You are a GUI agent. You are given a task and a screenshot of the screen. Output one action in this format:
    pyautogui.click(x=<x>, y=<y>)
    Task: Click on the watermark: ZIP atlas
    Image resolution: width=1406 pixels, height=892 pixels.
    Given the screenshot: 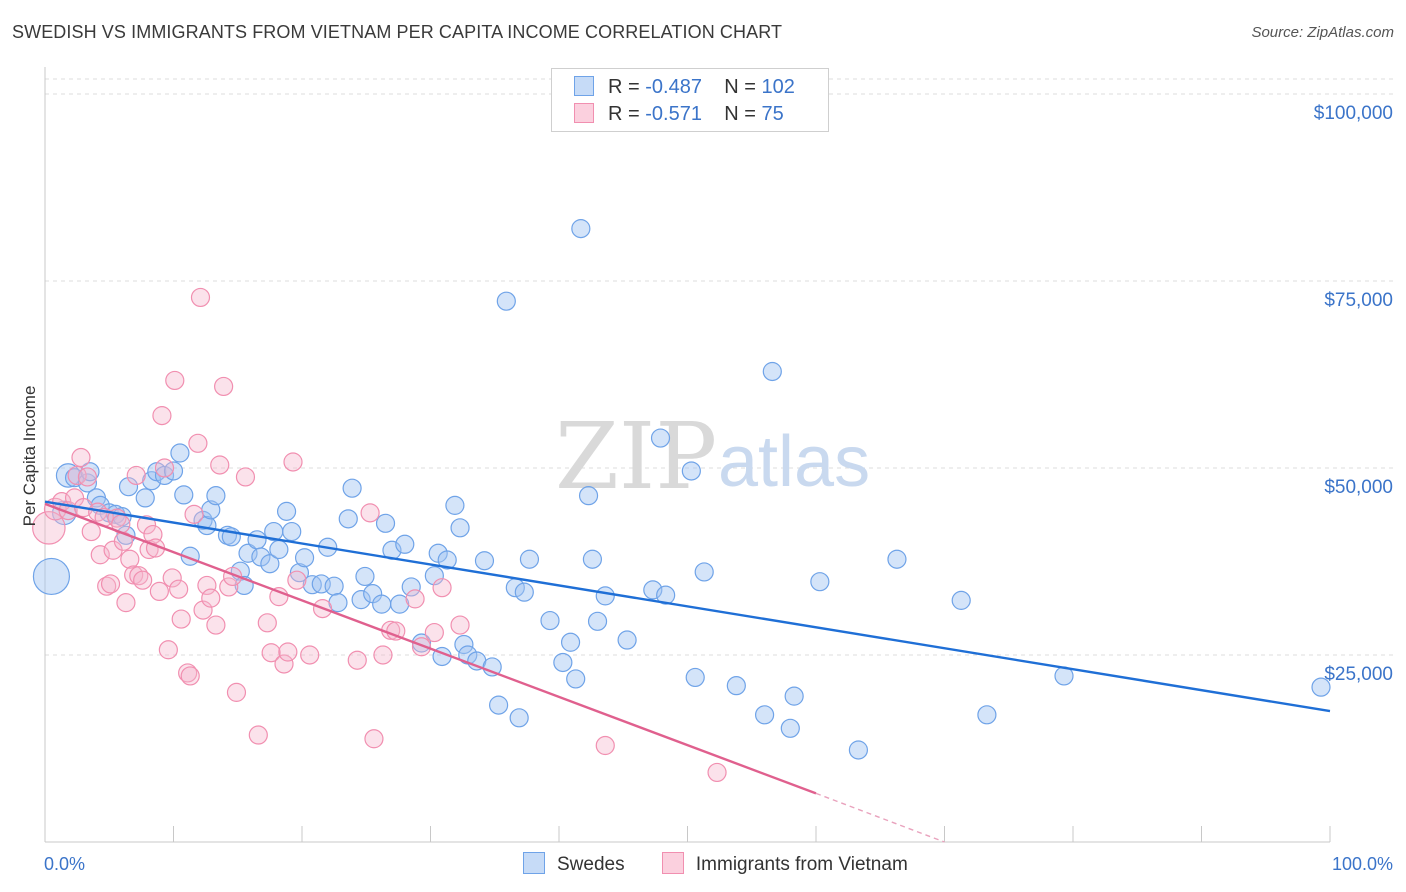 What is the action you would take?
    pyautogui.click(x=712, y=456)
    